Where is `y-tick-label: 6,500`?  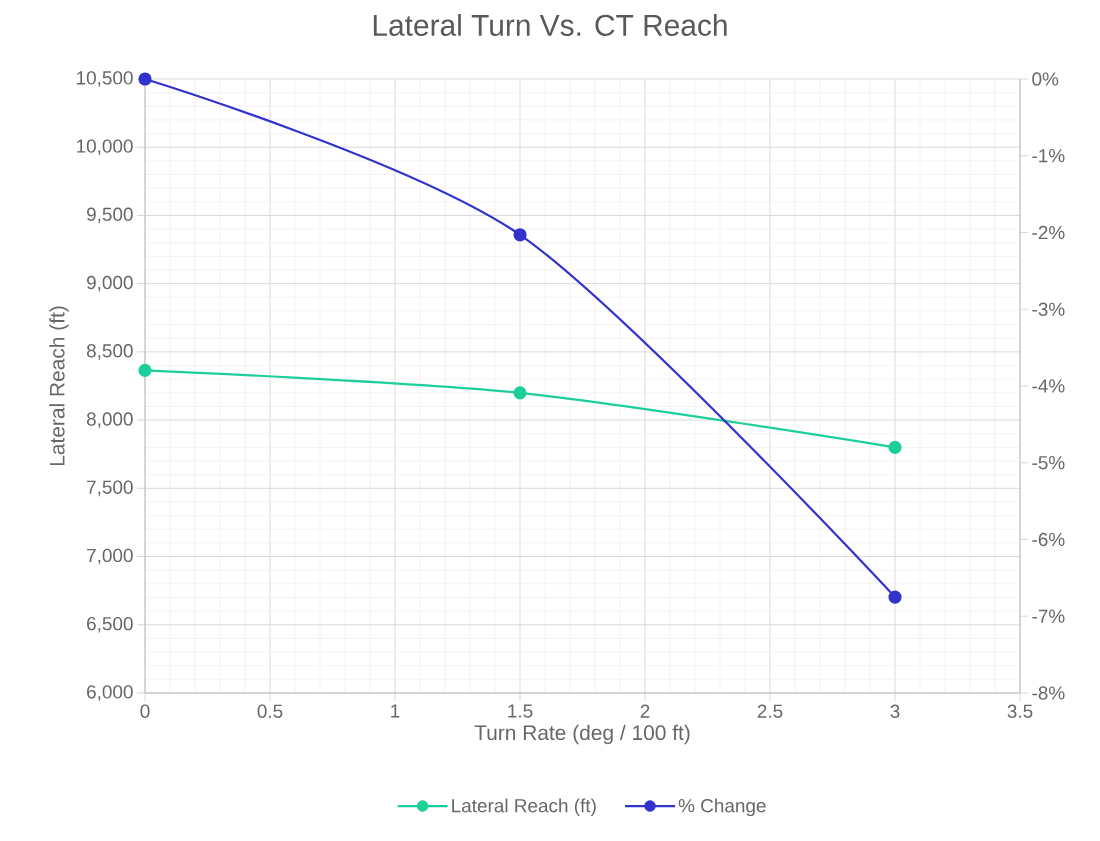
y-tick-label: 6,500 is located at coordinates (110, 624).